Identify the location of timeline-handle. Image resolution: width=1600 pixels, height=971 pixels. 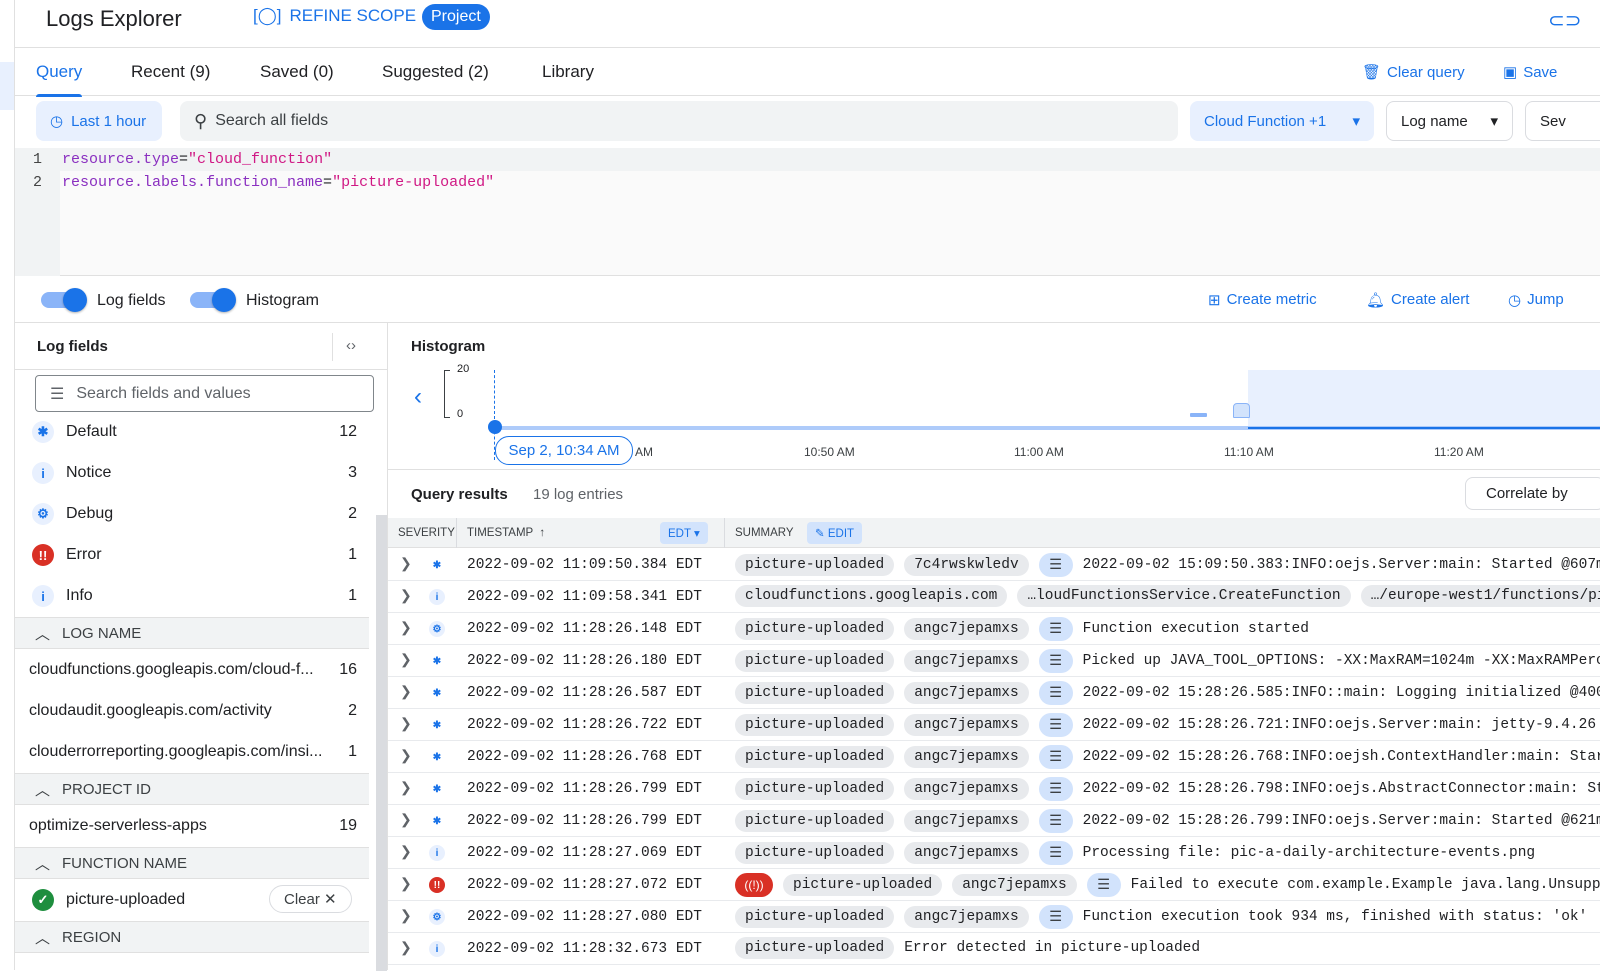
(495, 427).